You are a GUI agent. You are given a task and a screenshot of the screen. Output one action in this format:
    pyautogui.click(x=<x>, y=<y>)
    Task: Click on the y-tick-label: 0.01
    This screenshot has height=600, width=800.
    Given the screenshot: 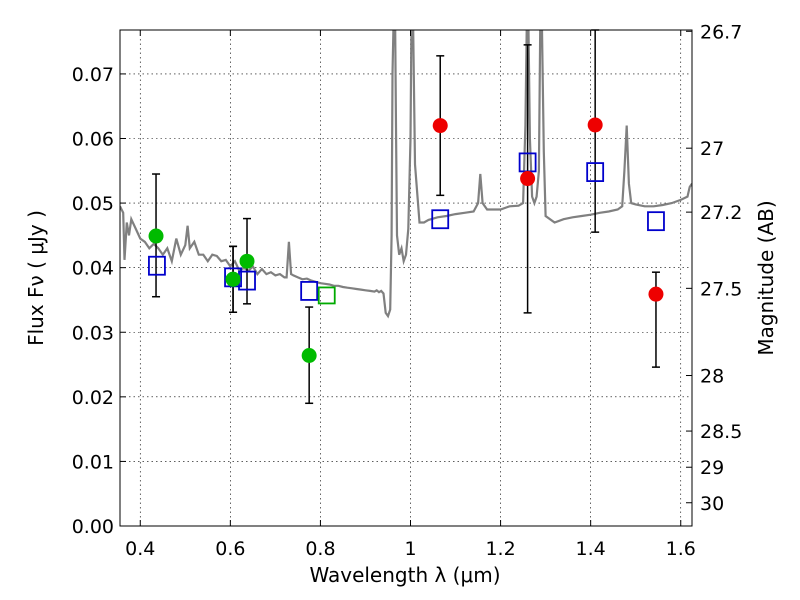 What is the action you would take?
    pyautogui.click(x=93, y=462)
    